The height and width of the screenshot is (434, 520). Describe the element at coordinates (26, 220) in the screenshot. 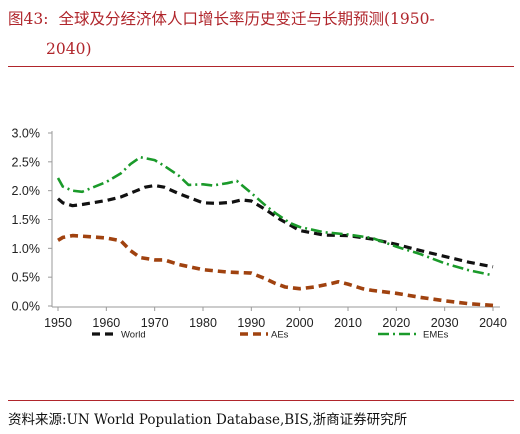

I see `y-tick-label: 1.5%` at that location.